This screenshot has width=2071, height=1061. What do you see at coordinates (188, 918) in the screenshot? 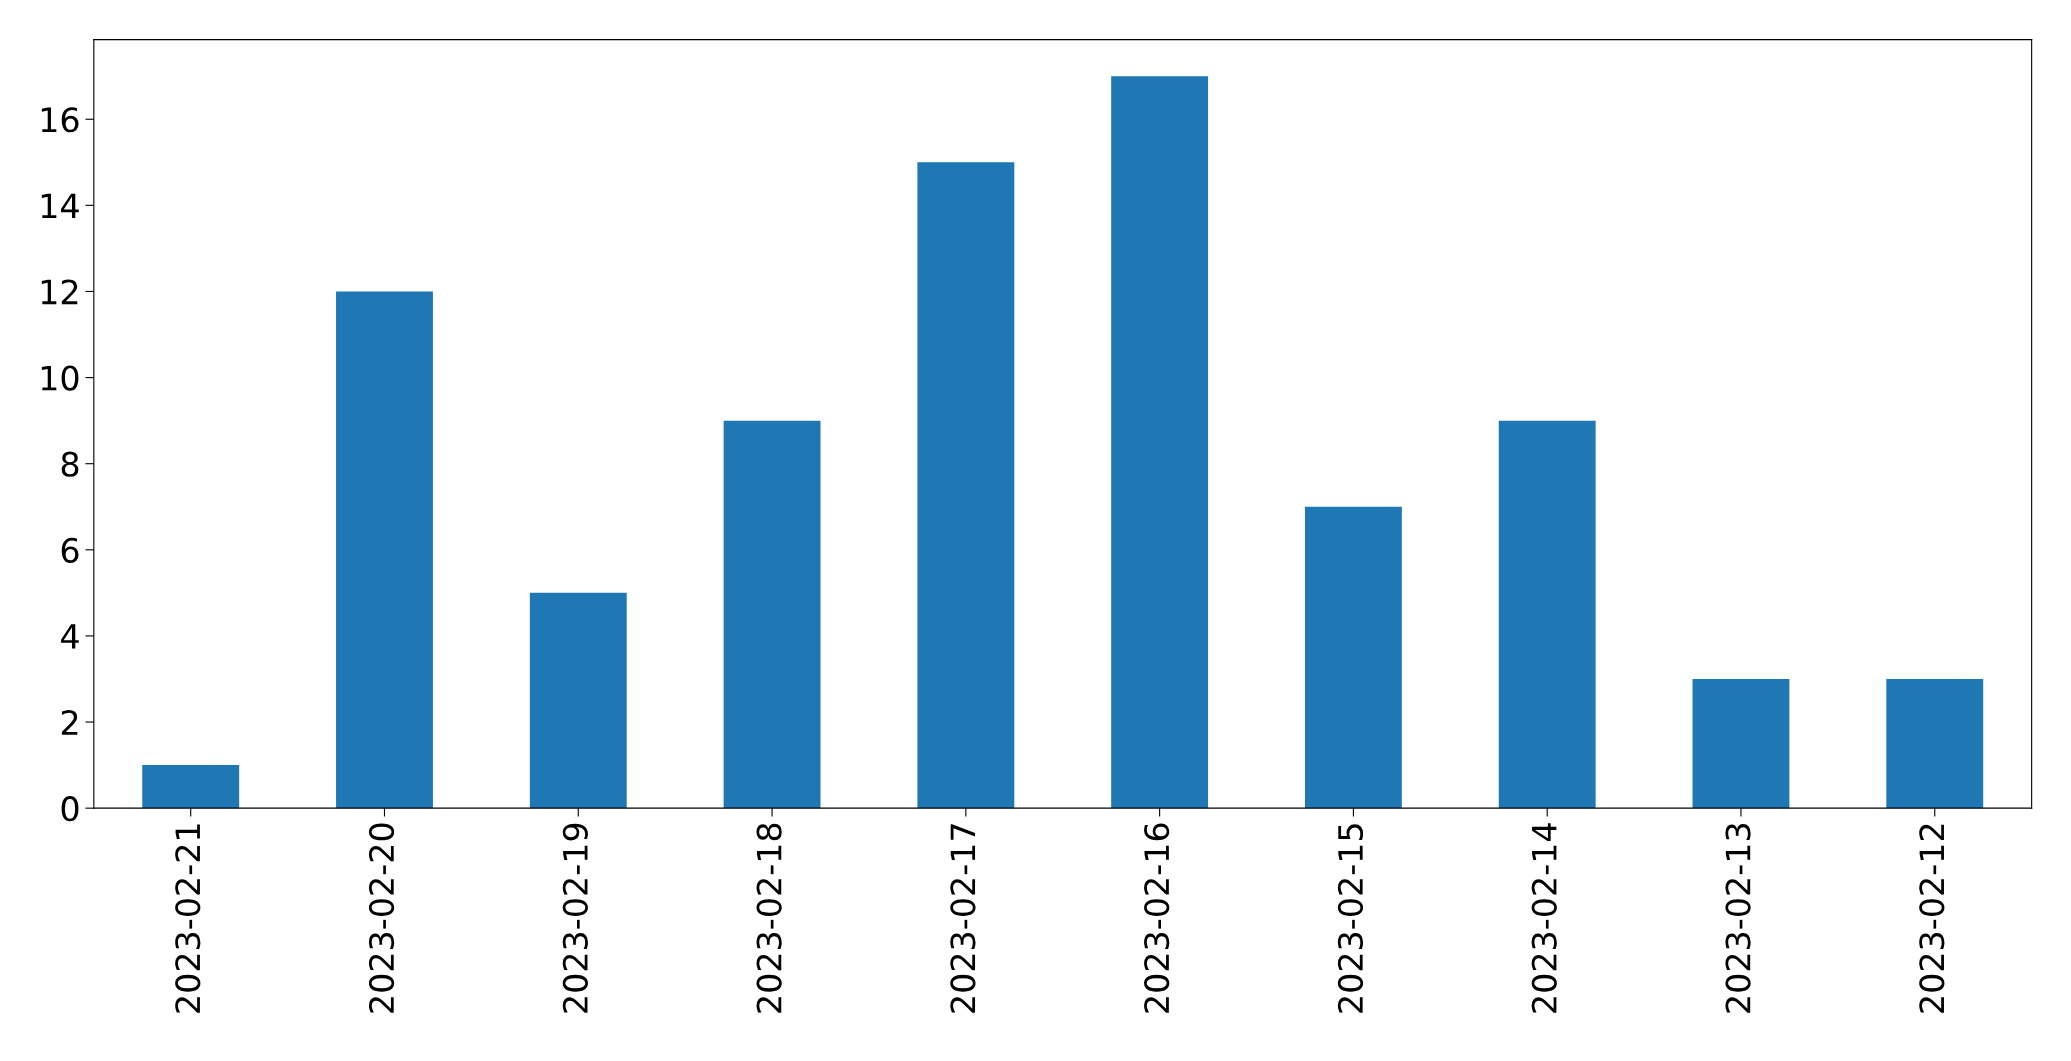
I see `x-tick-label: 2023-02-21` at bounding box center [188, 918].